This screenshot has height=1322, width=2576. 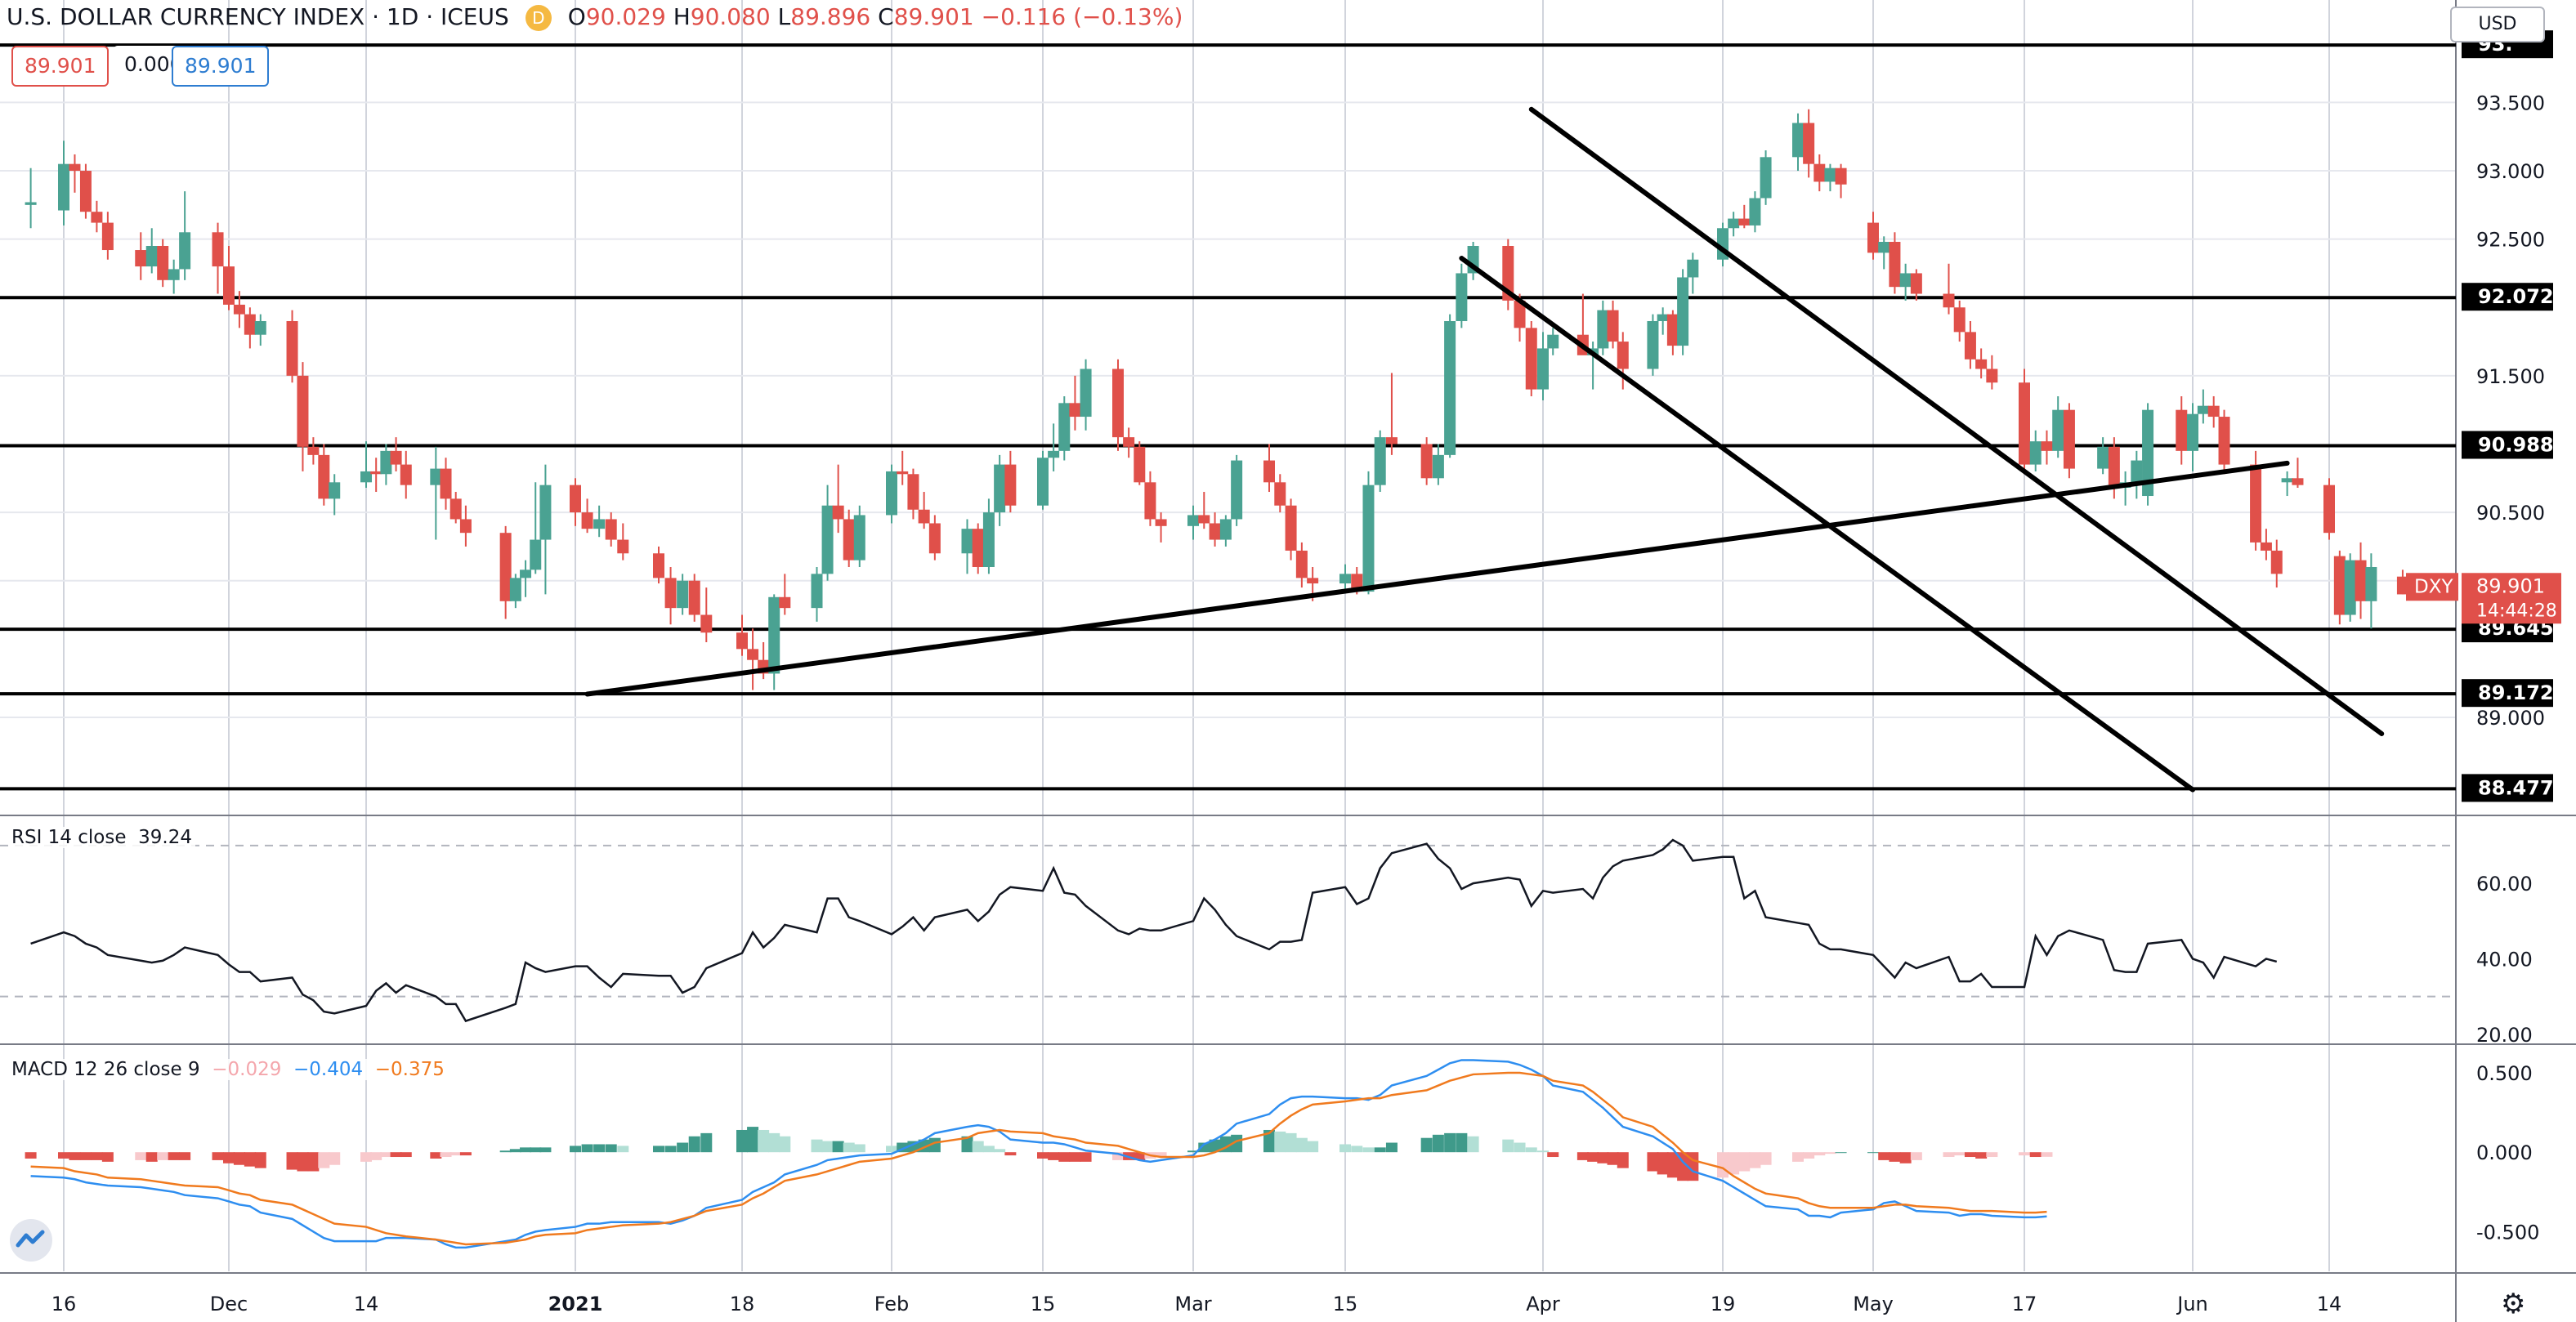 I want to click on delayed-badge: D, so click(x=538, y=18).